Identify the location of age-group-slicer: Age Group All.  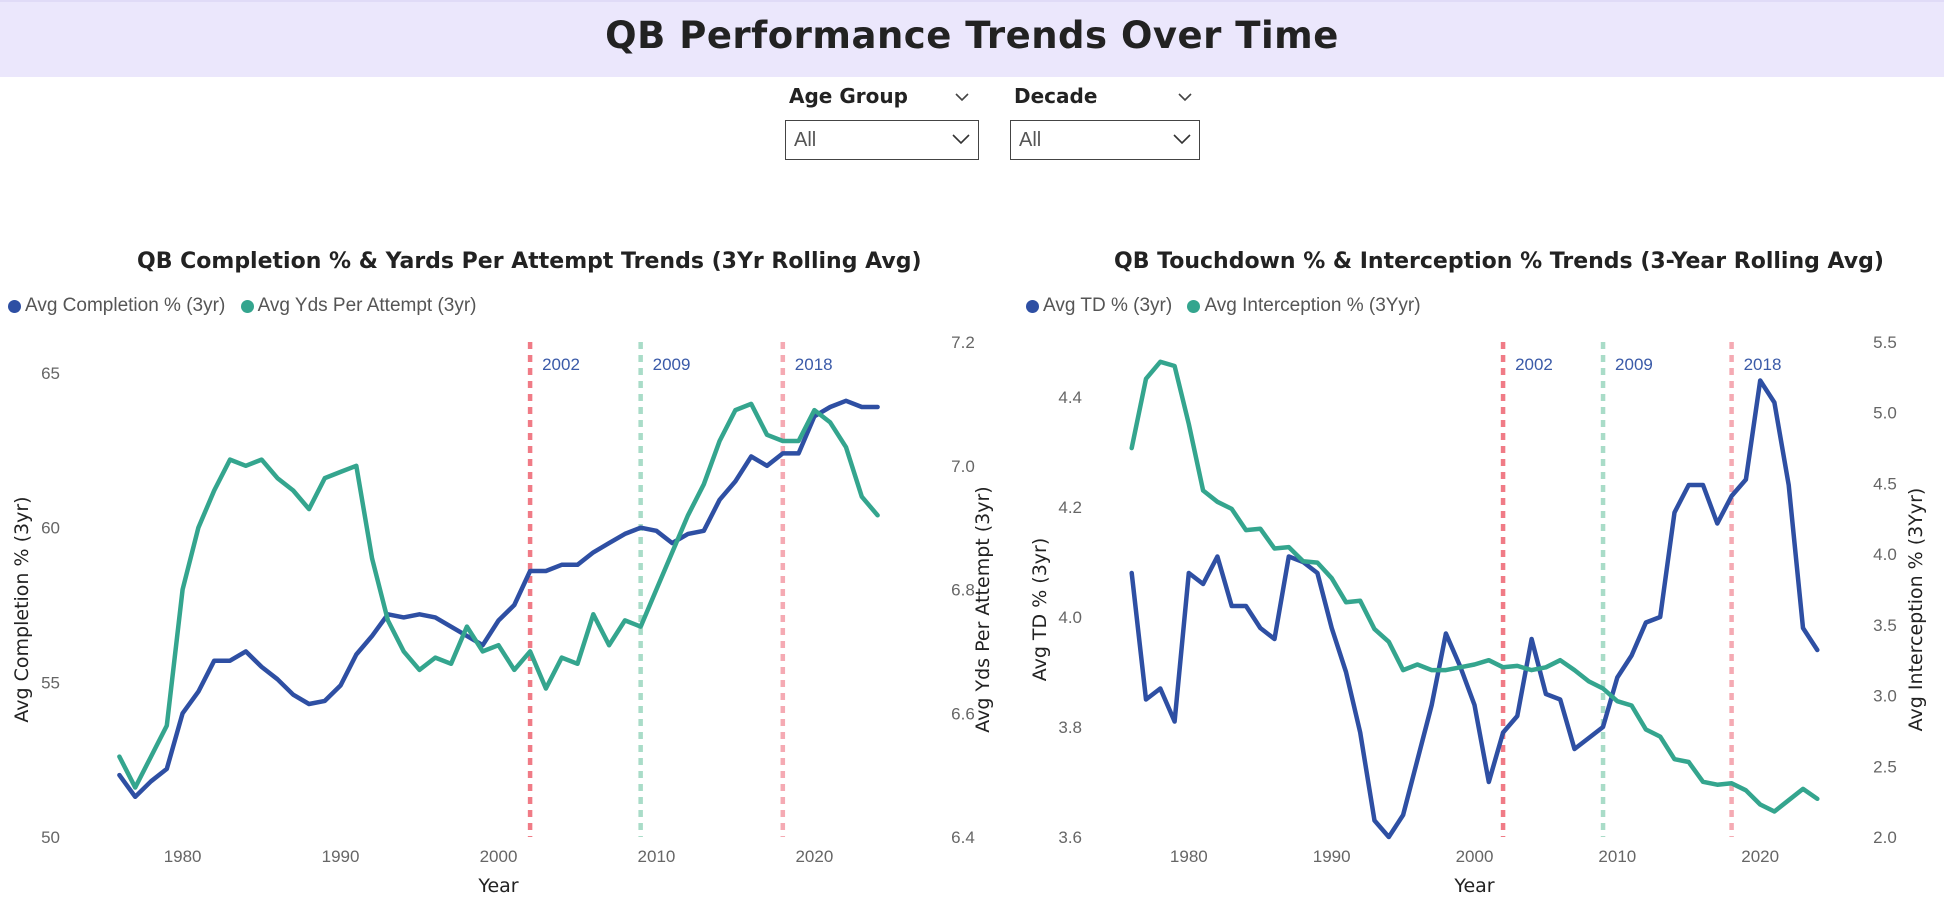
(882, 124).